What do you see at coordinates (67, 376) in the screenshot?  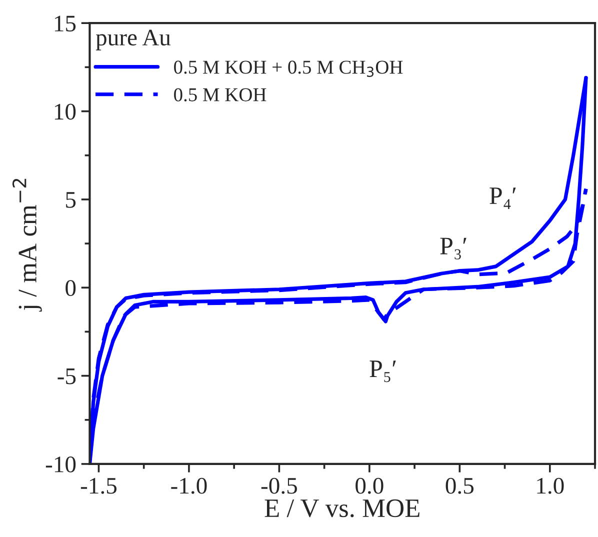 I see `y-tick-label: -5` at bounding box center [67, 376].